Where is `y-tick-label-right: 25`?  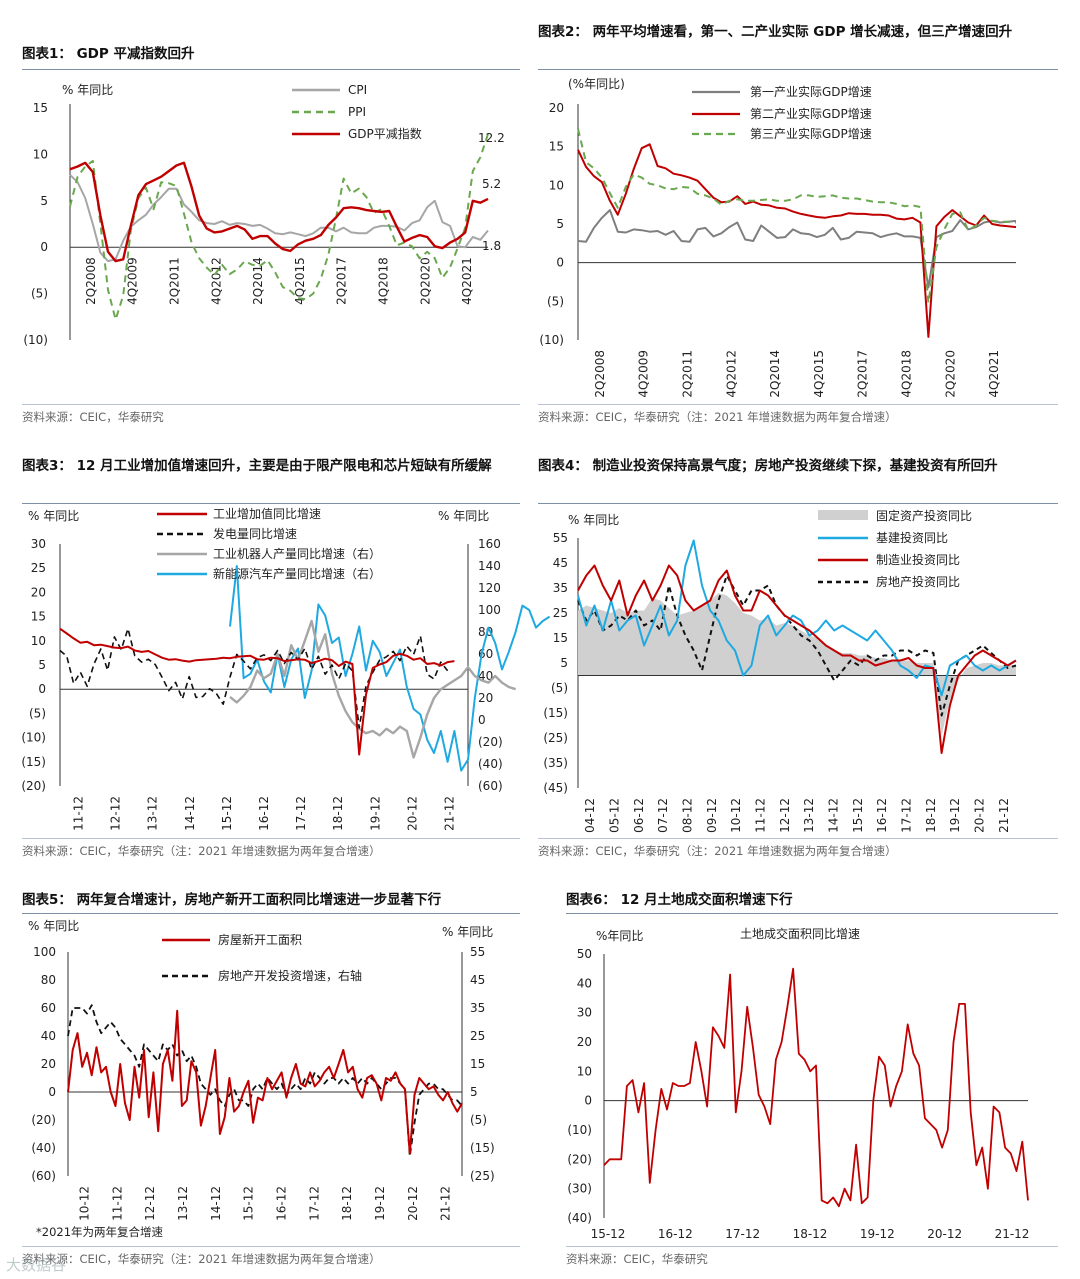 y-tick-label-right: 25 is located at coordinates (477, 1036).